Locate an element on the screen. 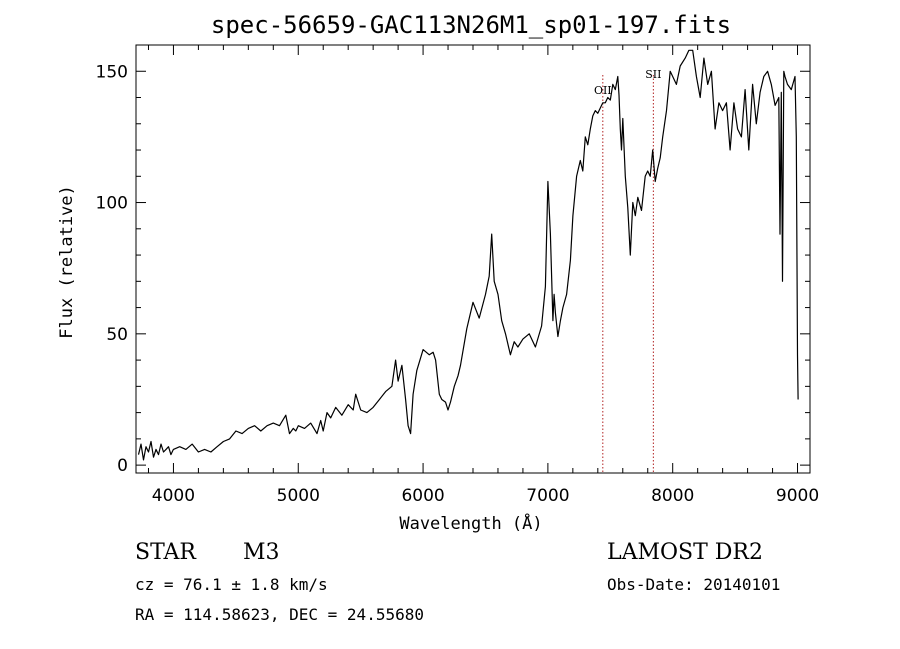  x-tick-label: 6000 is located at coordinates (422, 496).